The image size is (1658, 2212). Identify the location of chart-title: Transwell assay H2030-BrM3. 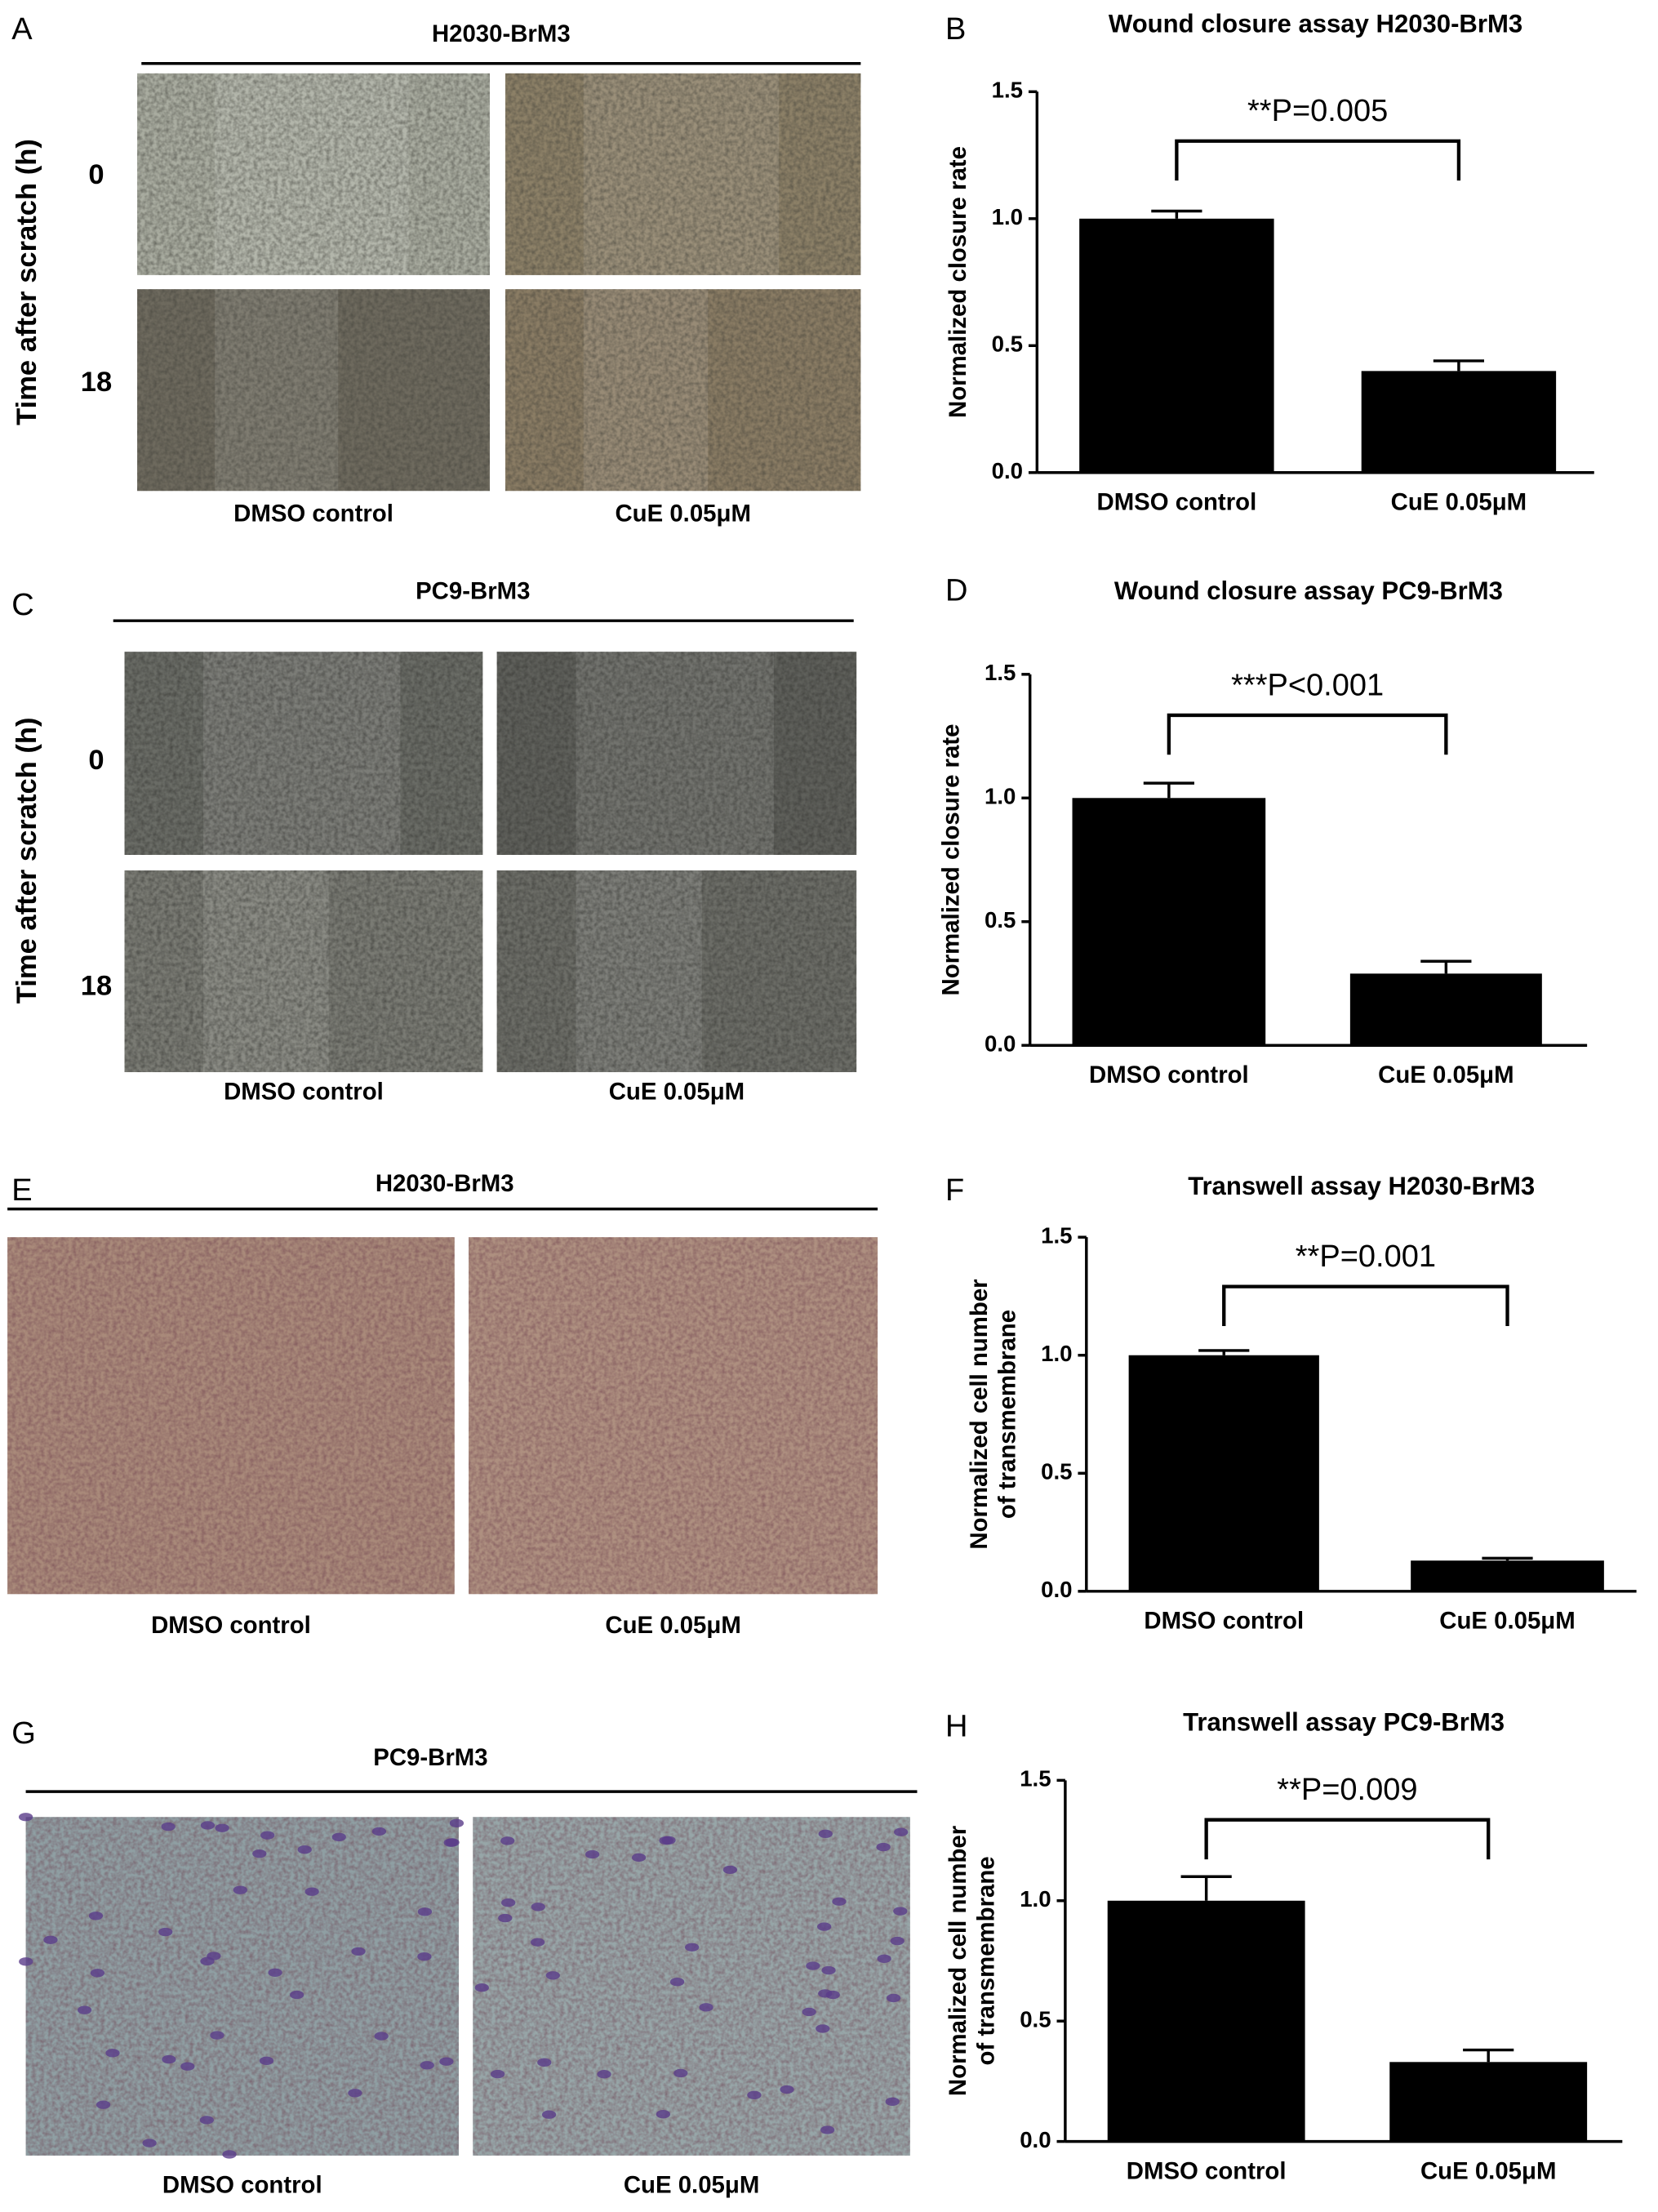
(1361, 1186).